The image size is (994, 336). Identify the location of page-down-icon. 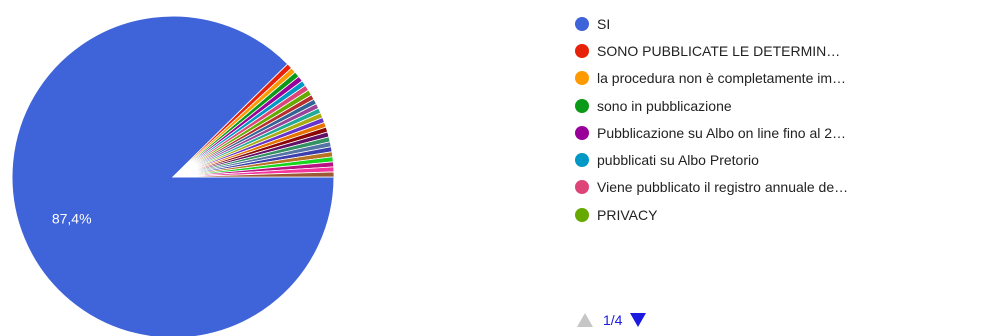
(638, 320).